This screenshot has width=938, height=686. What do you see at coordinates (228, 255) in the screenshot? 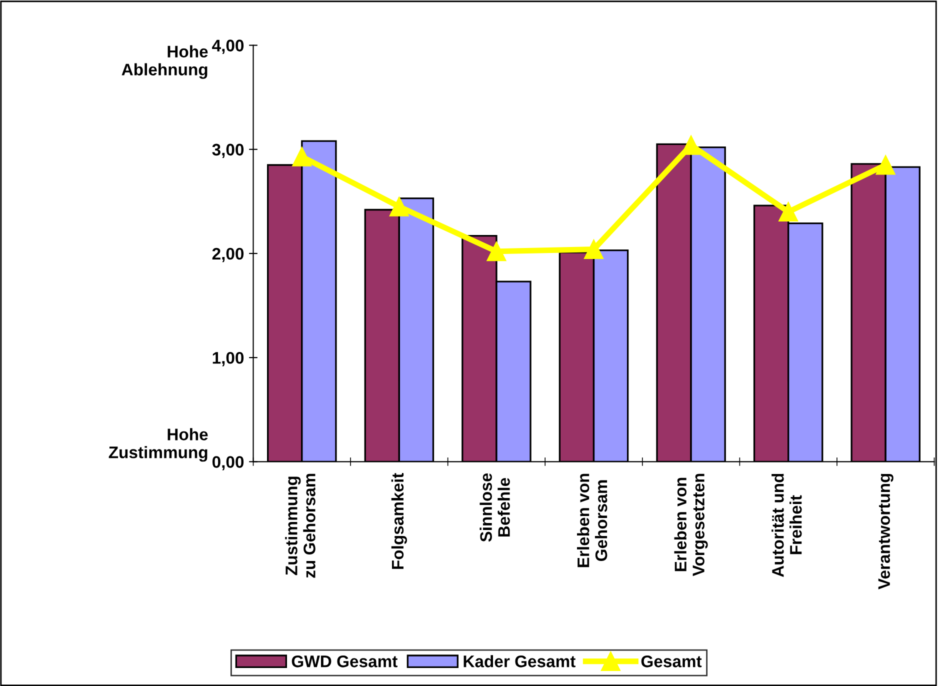
I see `y-tick-label: 2,00` at bounding box center [228, 255].